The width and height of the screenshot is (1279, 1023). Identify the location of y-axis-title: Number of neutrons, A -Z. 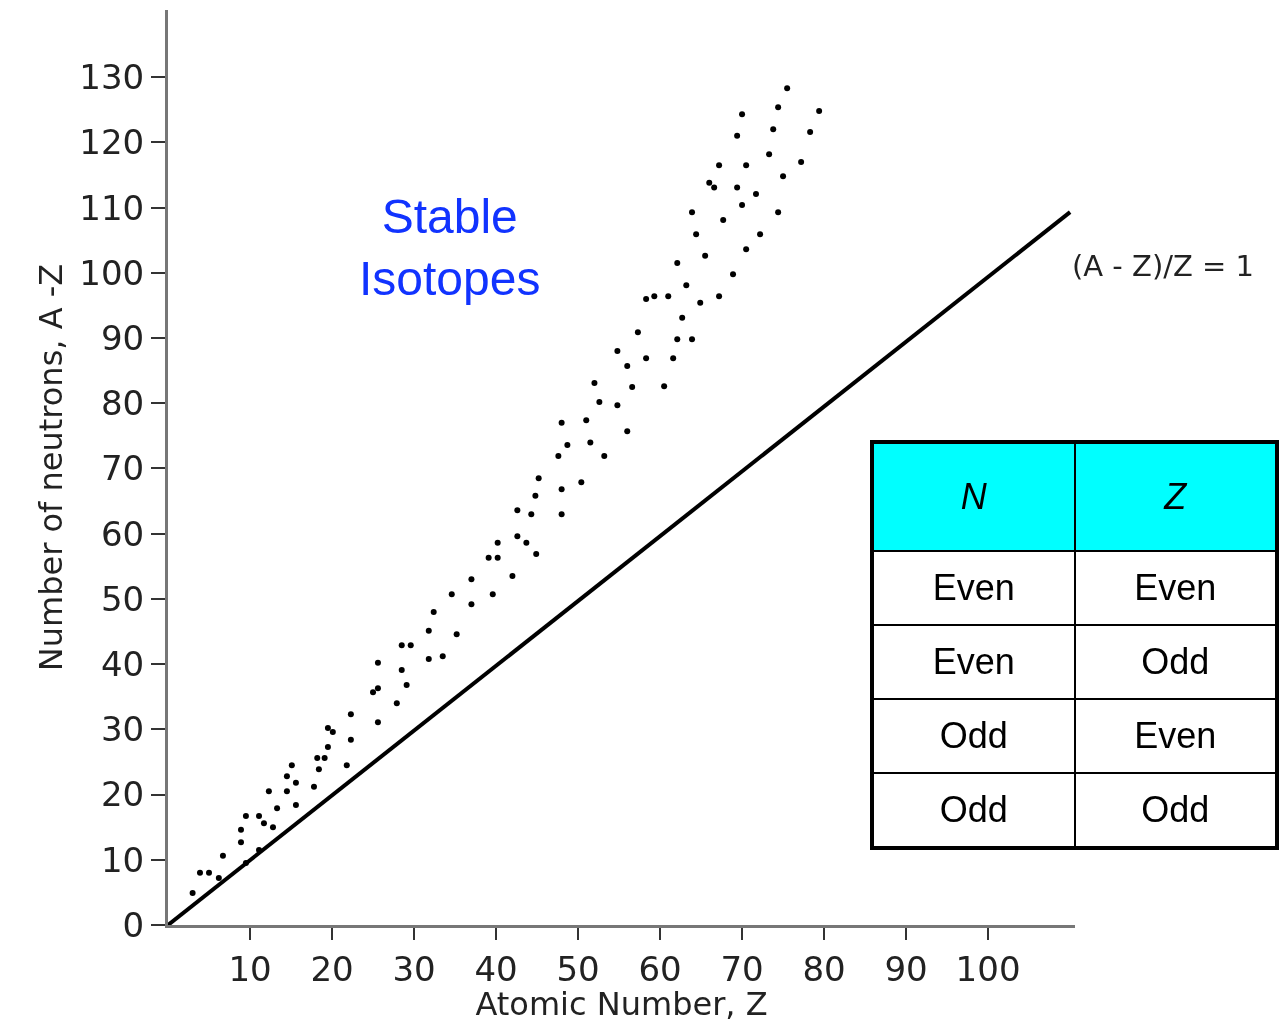
(50, 467).